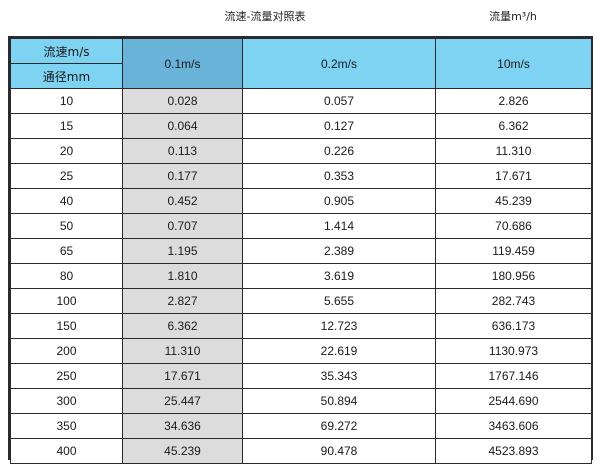 Image resolution: width=600 pixels, height=466 pixels. I want to click on cell-v1: 0.452, so click(182, 201).